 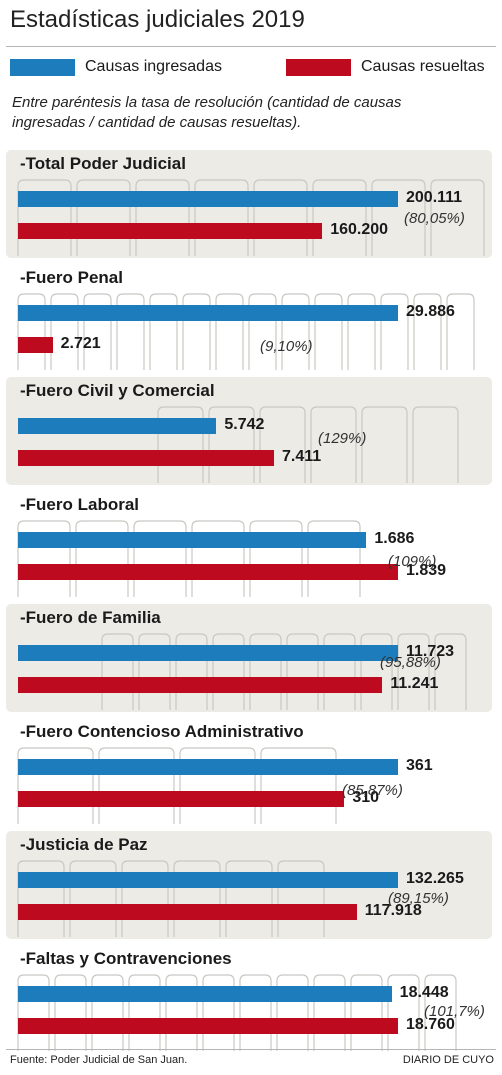 What do you see at coordinates (423, 66) in the screenshot?
I see `legend-label-resueltas: Causas resueltas` at bounding box center [423, 66].